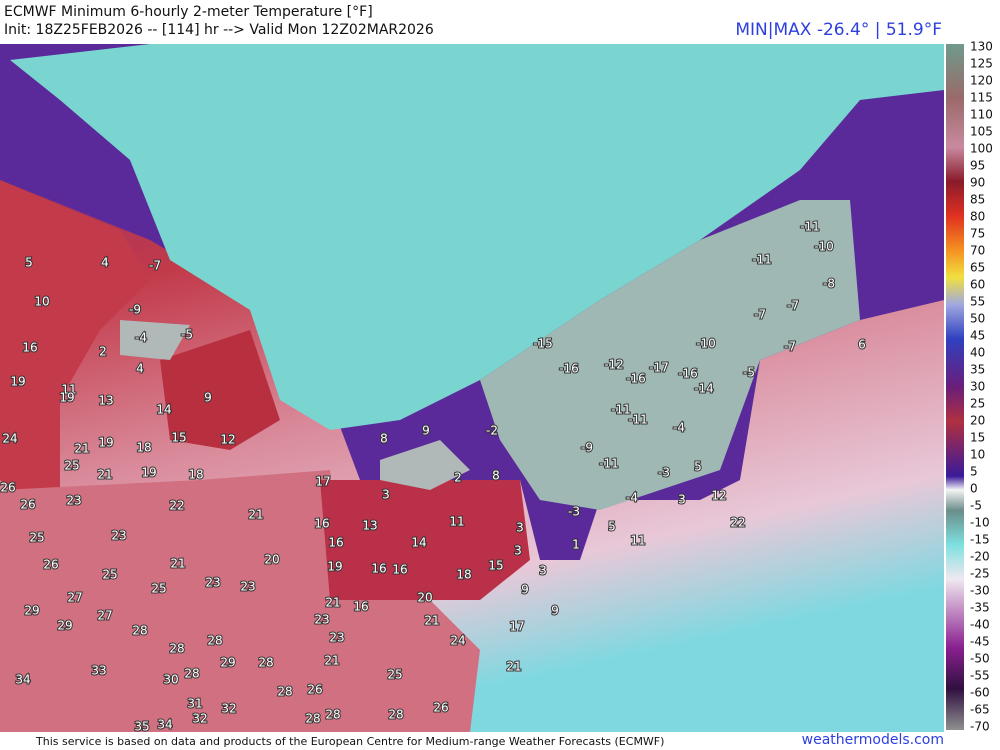  Describe the element at coordinates (872, 740) in the screenshot. I see `site-link: weathermodels.com` at that location.